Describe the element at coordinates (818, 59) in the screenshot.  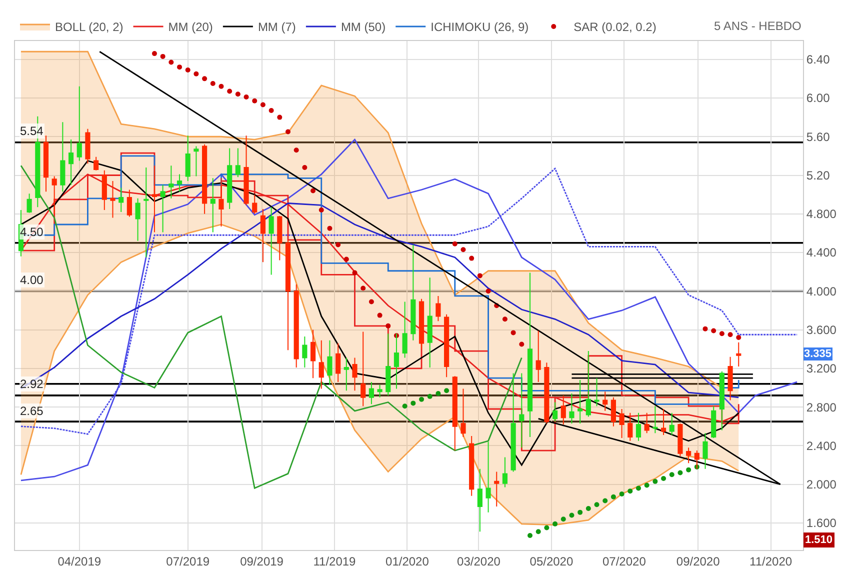
I see `y-tick-label: 6.40` at that location.